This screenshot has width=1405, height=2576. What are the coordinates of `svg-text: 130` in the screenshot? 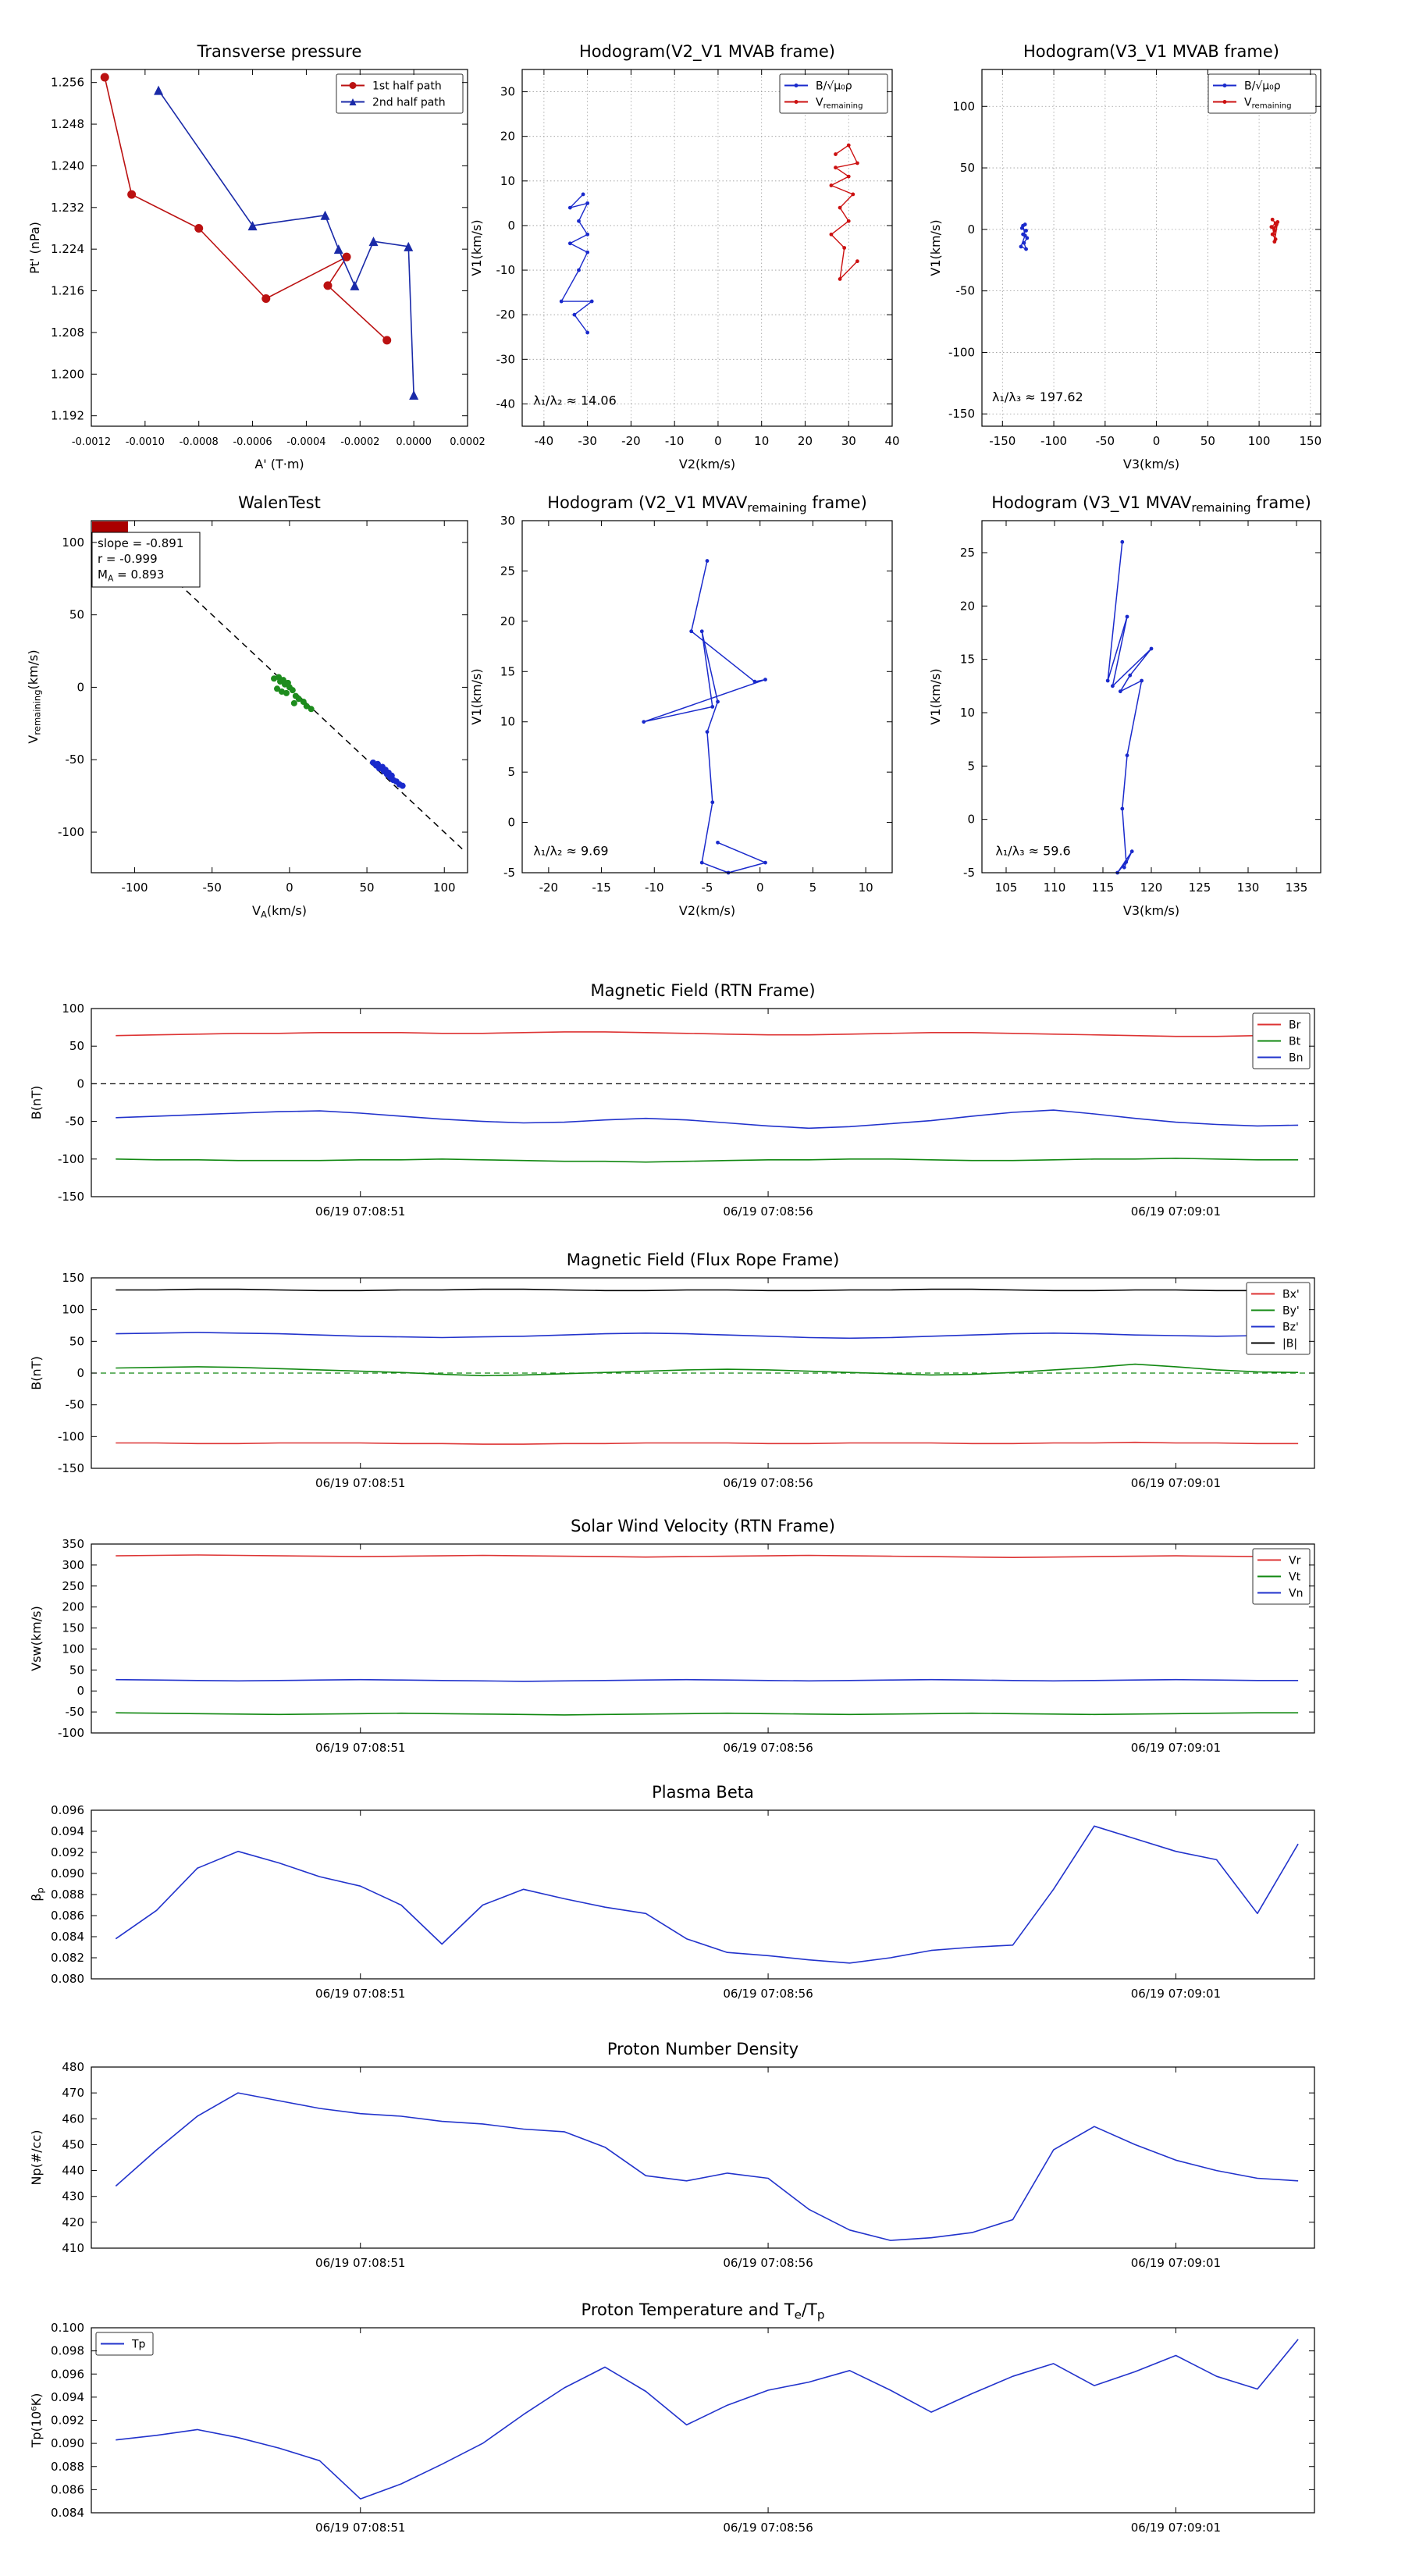 It's located at (1248, 888).